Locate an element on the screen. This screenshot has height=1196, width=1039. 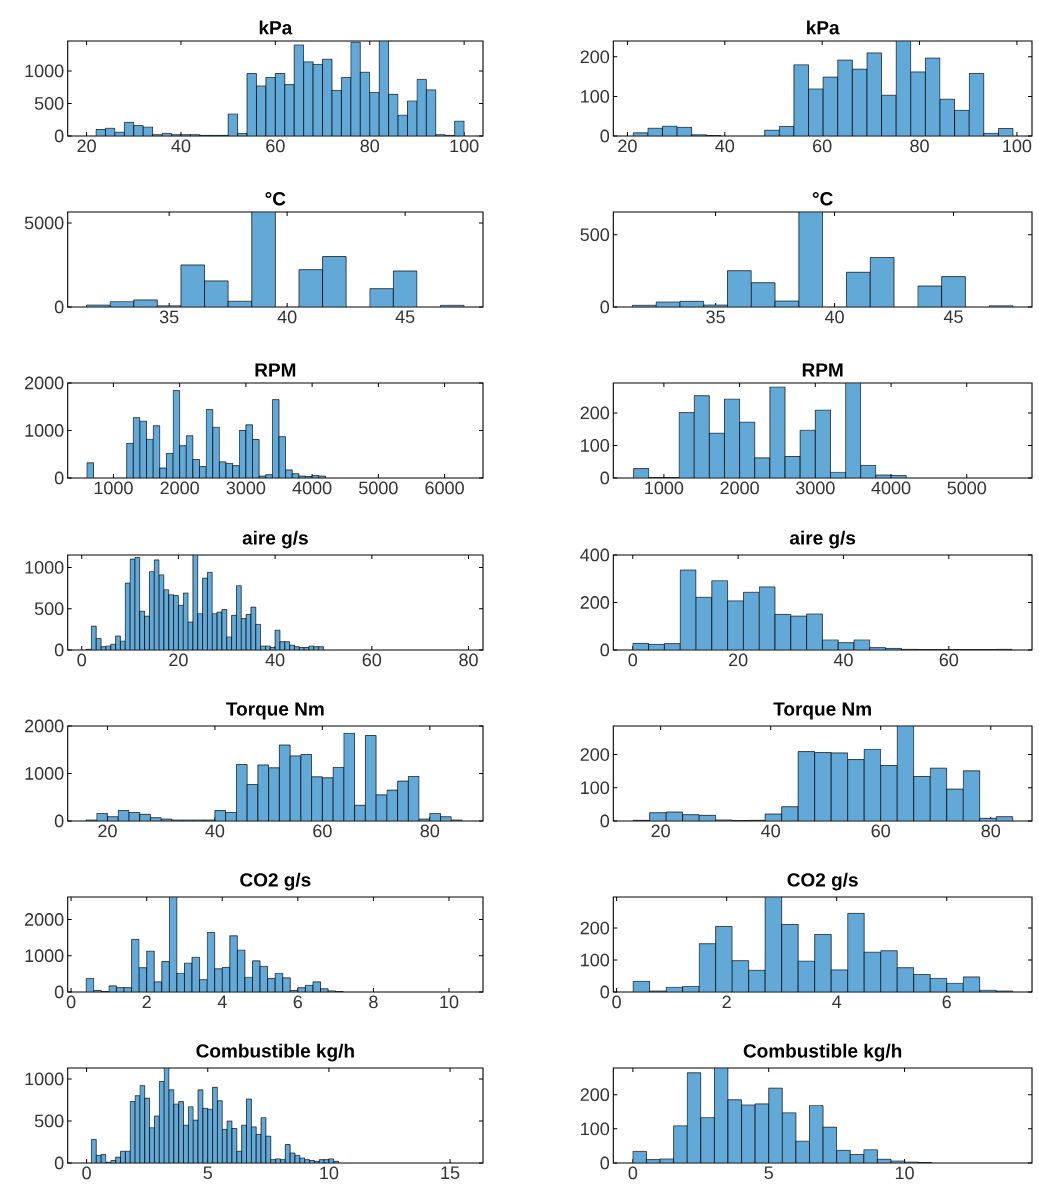
x-tick-label: 6 is located at coordinates (298, 1002).